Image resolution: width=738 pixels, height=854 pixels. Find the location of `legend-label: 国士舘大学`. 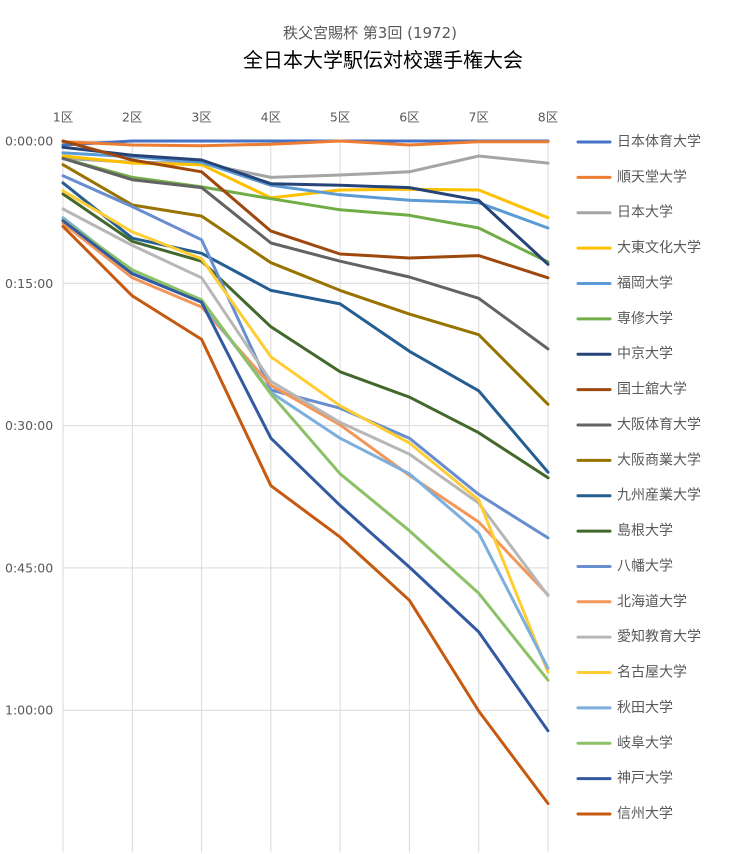

legend-label: 国士舘大学 is located at coordinates (652, 389).